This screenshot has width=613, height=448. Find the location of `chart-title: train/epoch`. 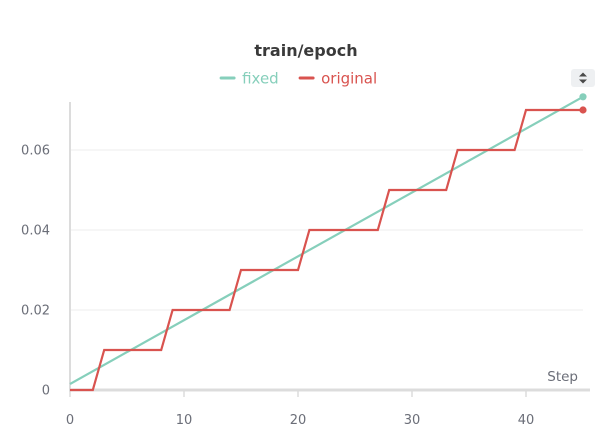

chart-title: train/epoch is located at coordinates (305, 50).